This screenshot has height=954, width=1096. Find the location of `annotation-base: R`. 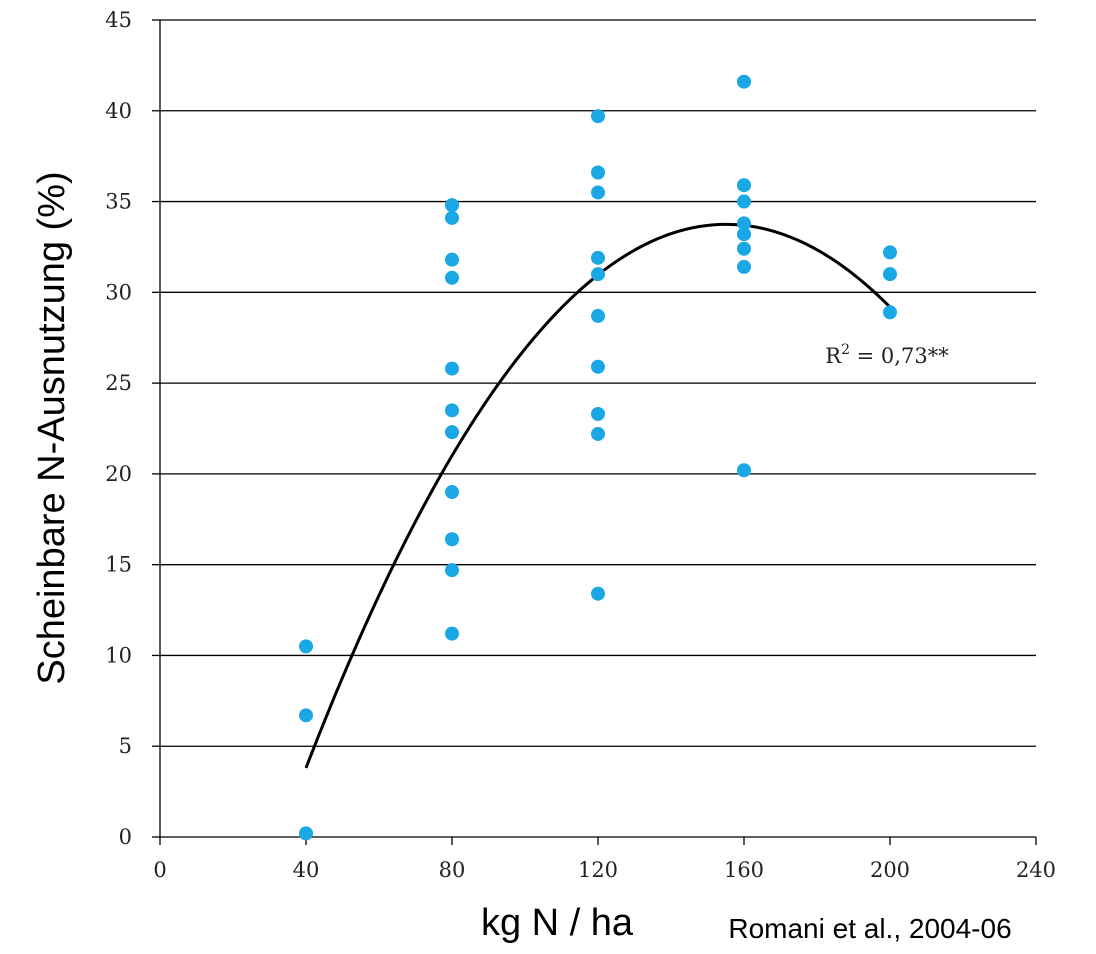

annotation-base: R is located at coordinates (833, 356).